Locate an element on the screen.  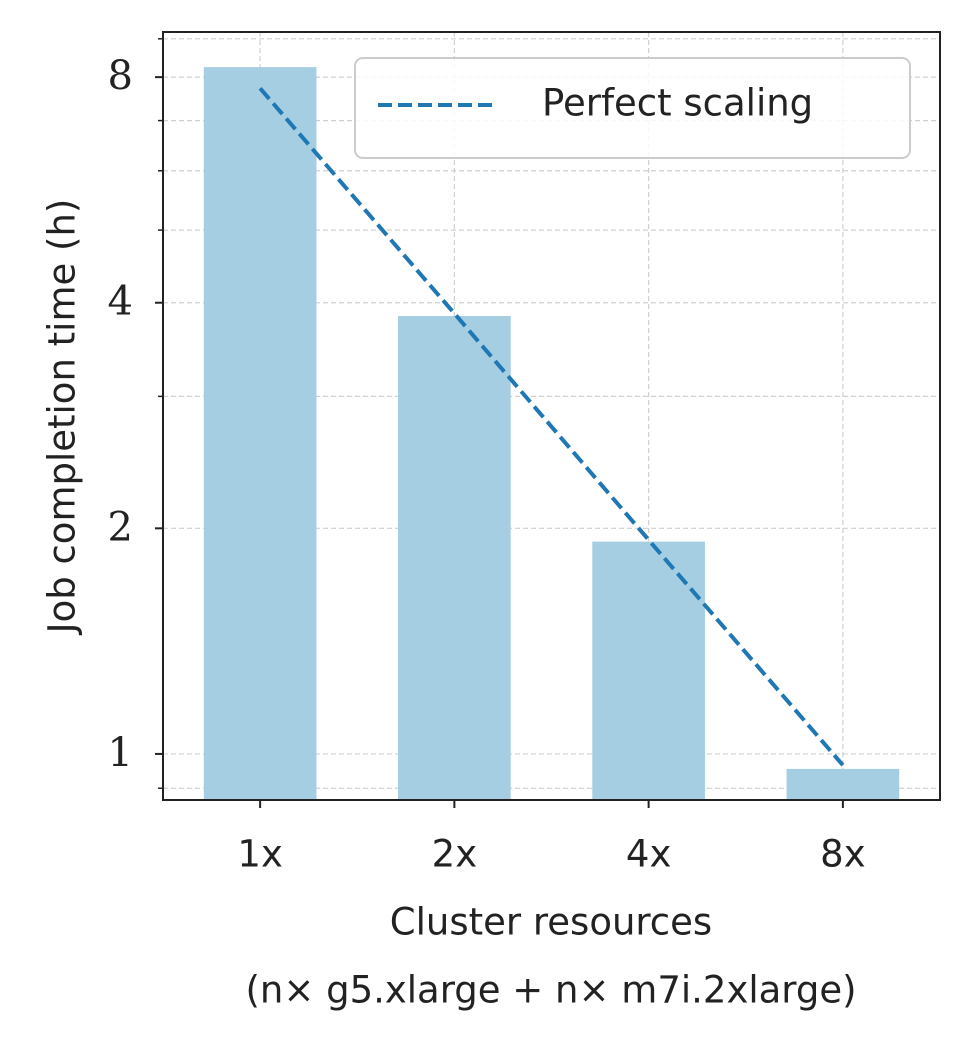
y-tick-label: 2 is located at coordinates (120, 527).